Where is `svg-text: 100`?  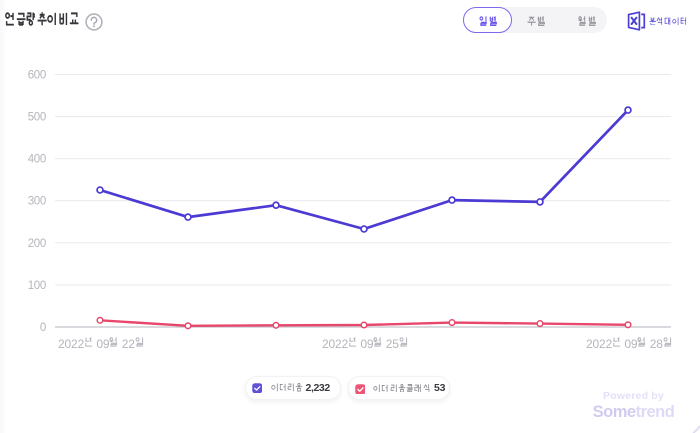
svg-text: 100 is located at coordinates (37, 286).